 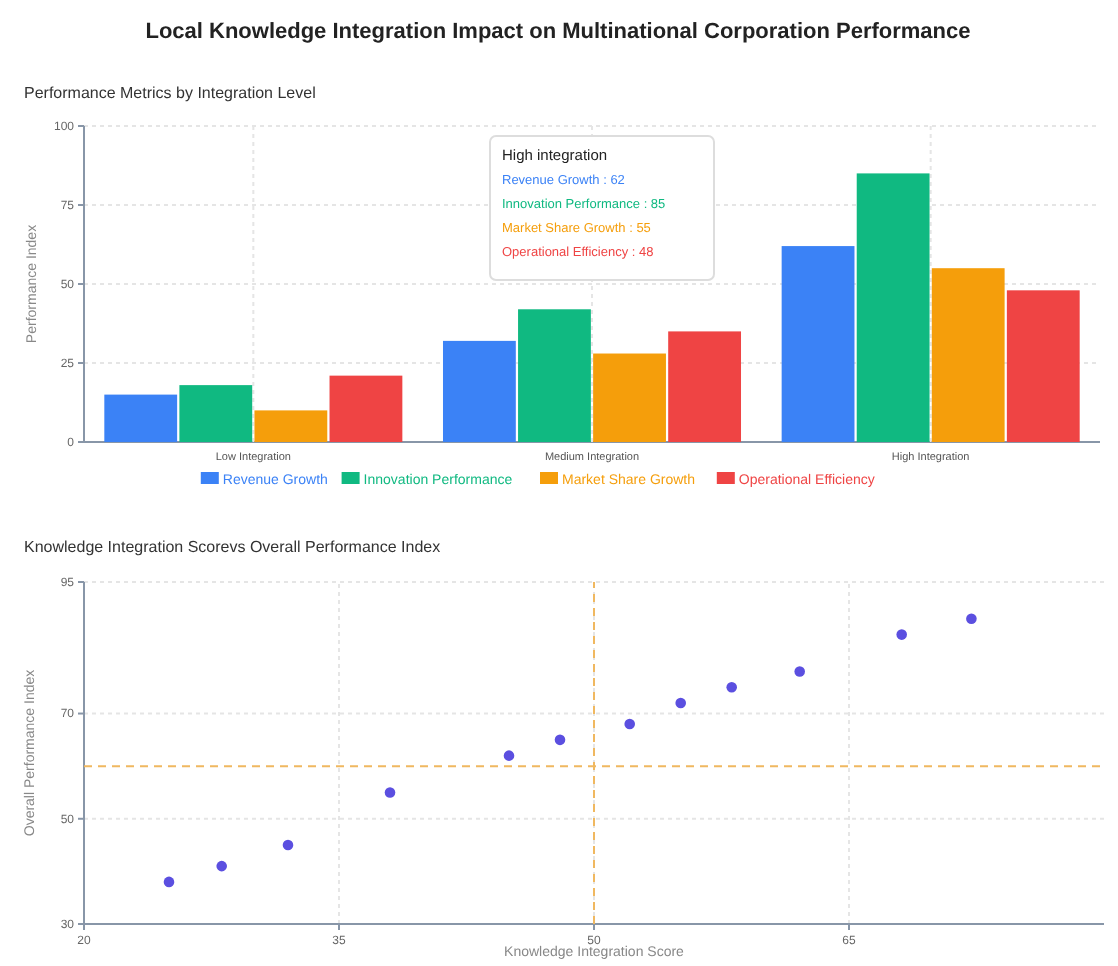 I want to click on chart-subtitle: Performance Metrics by Integration Level, so click(x=170, y=93).